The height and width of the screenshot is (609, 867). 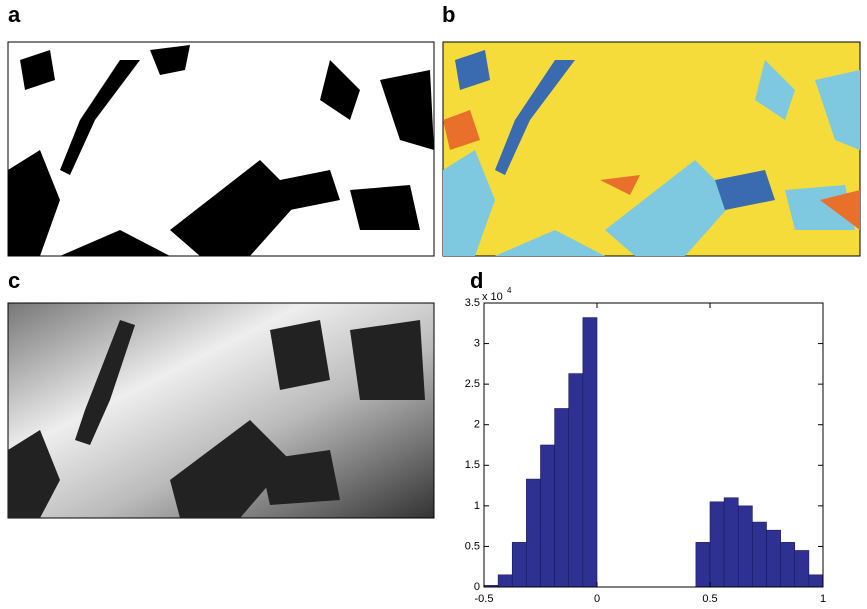 What do you see at coordinates (472, 465) in the screenshot?
I see `y-tick-label: 1.5` at bounding box center [472, 465].